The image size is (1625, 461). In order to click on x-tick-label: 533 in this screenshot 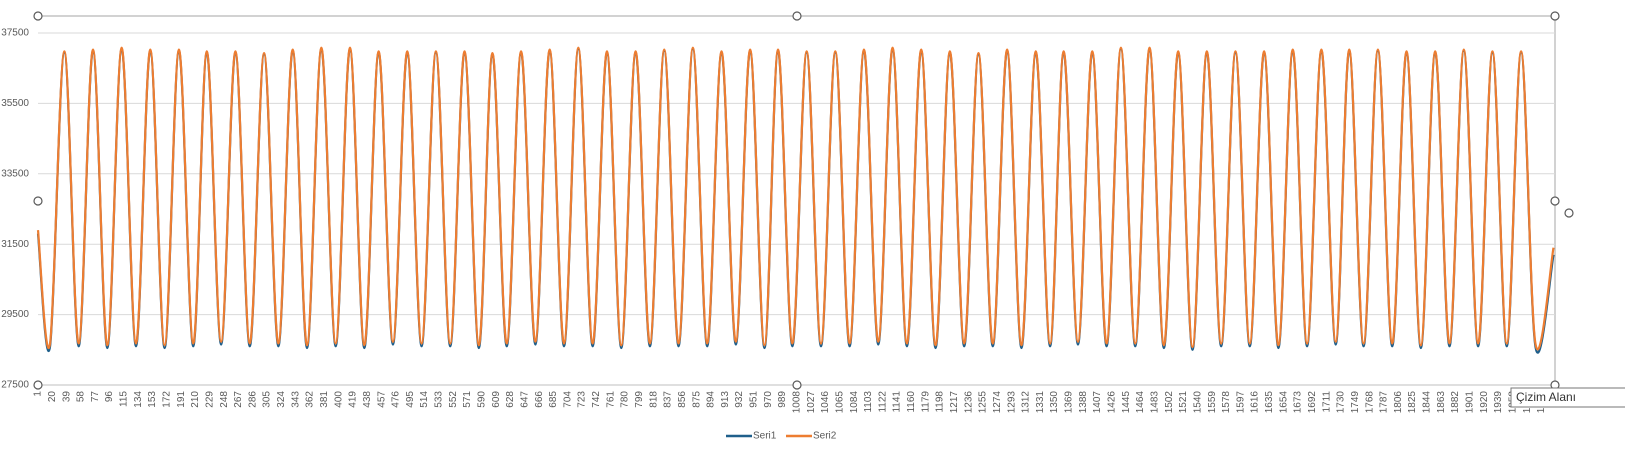, I will do `click(439, 399)`.